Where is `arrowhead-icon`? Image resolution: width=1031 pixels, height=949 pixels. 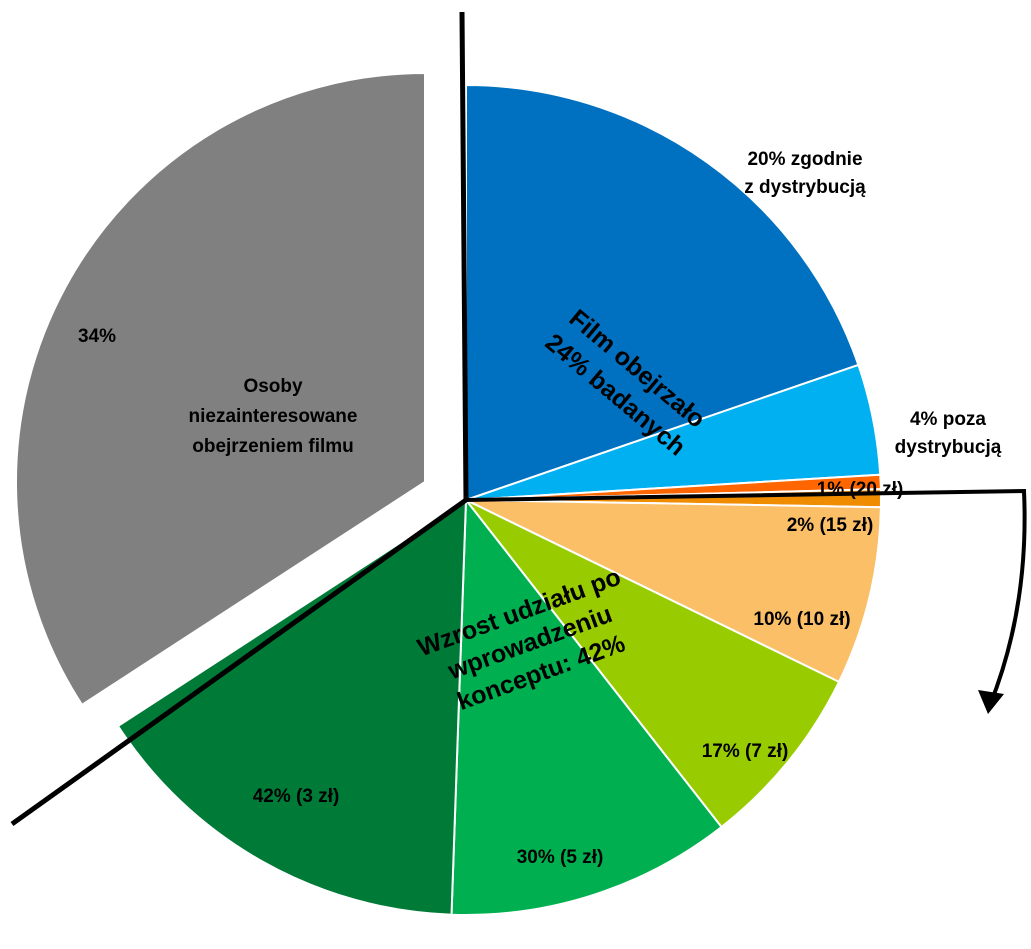 arrowhead-icon is located at coordinates (991, 702).